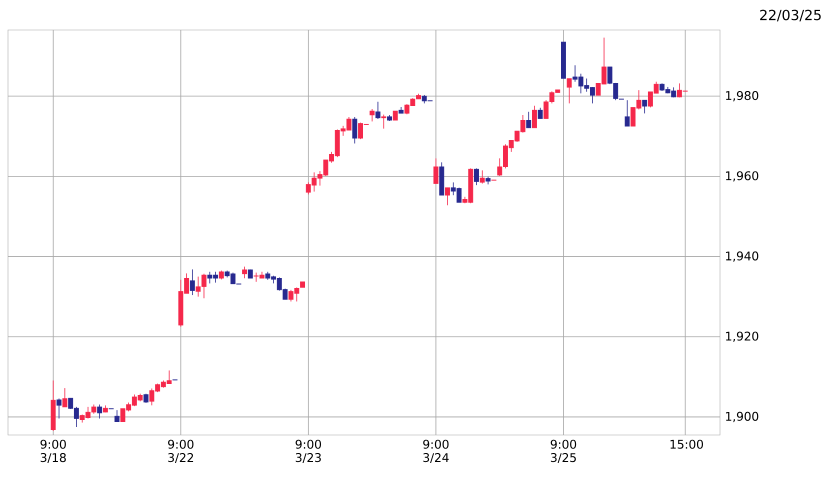 Image resolution: width=830 pixels, height=489 pixels. Describe the element at coordinates (742, 176) in the screenshot. I see `y-tick-label: 1,960` at that location.